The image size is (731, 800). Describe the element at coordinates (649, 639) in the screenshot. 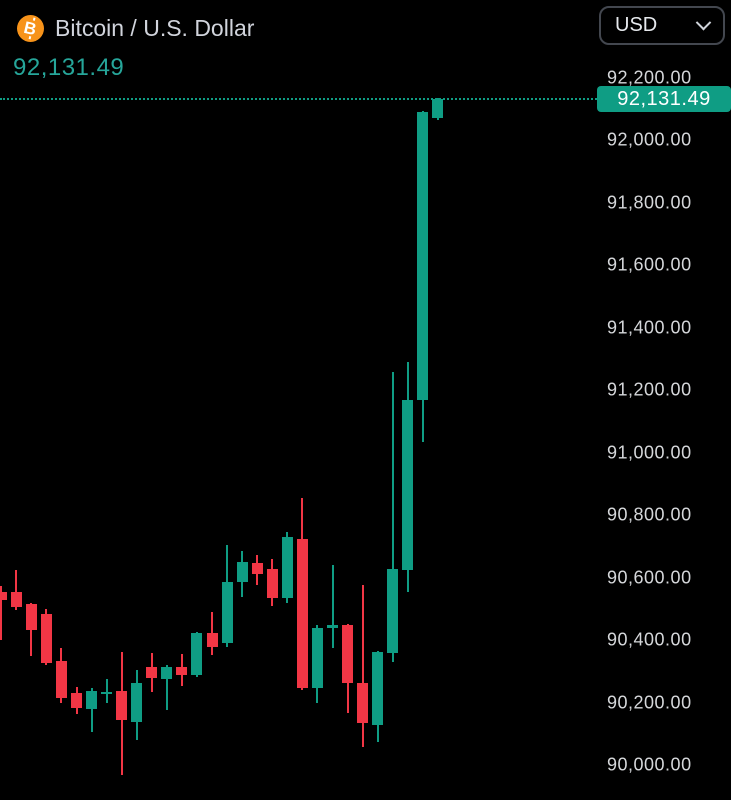

I see `price-axis-label: 90,400.00` at that location.